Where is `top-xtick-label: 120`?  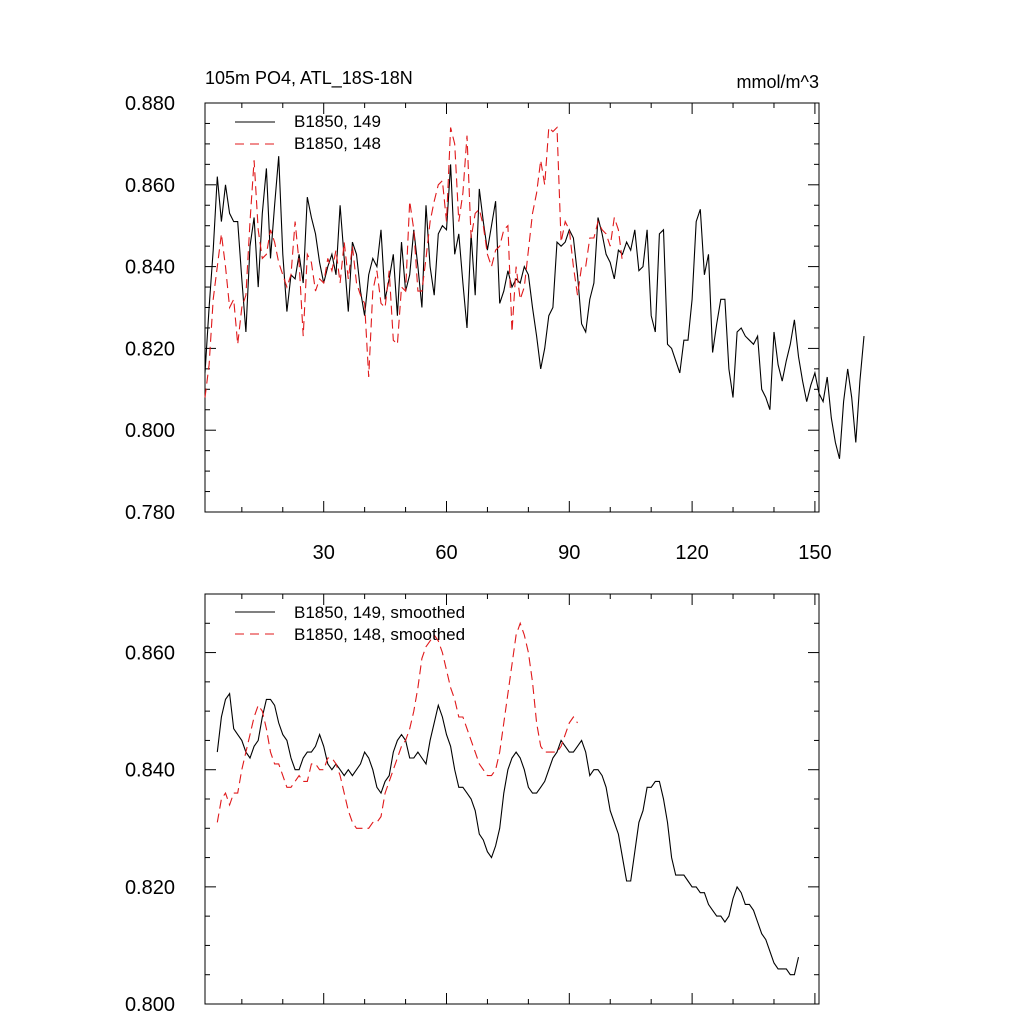
top-xtick-label: 120 is located at coordinates (691, 553).